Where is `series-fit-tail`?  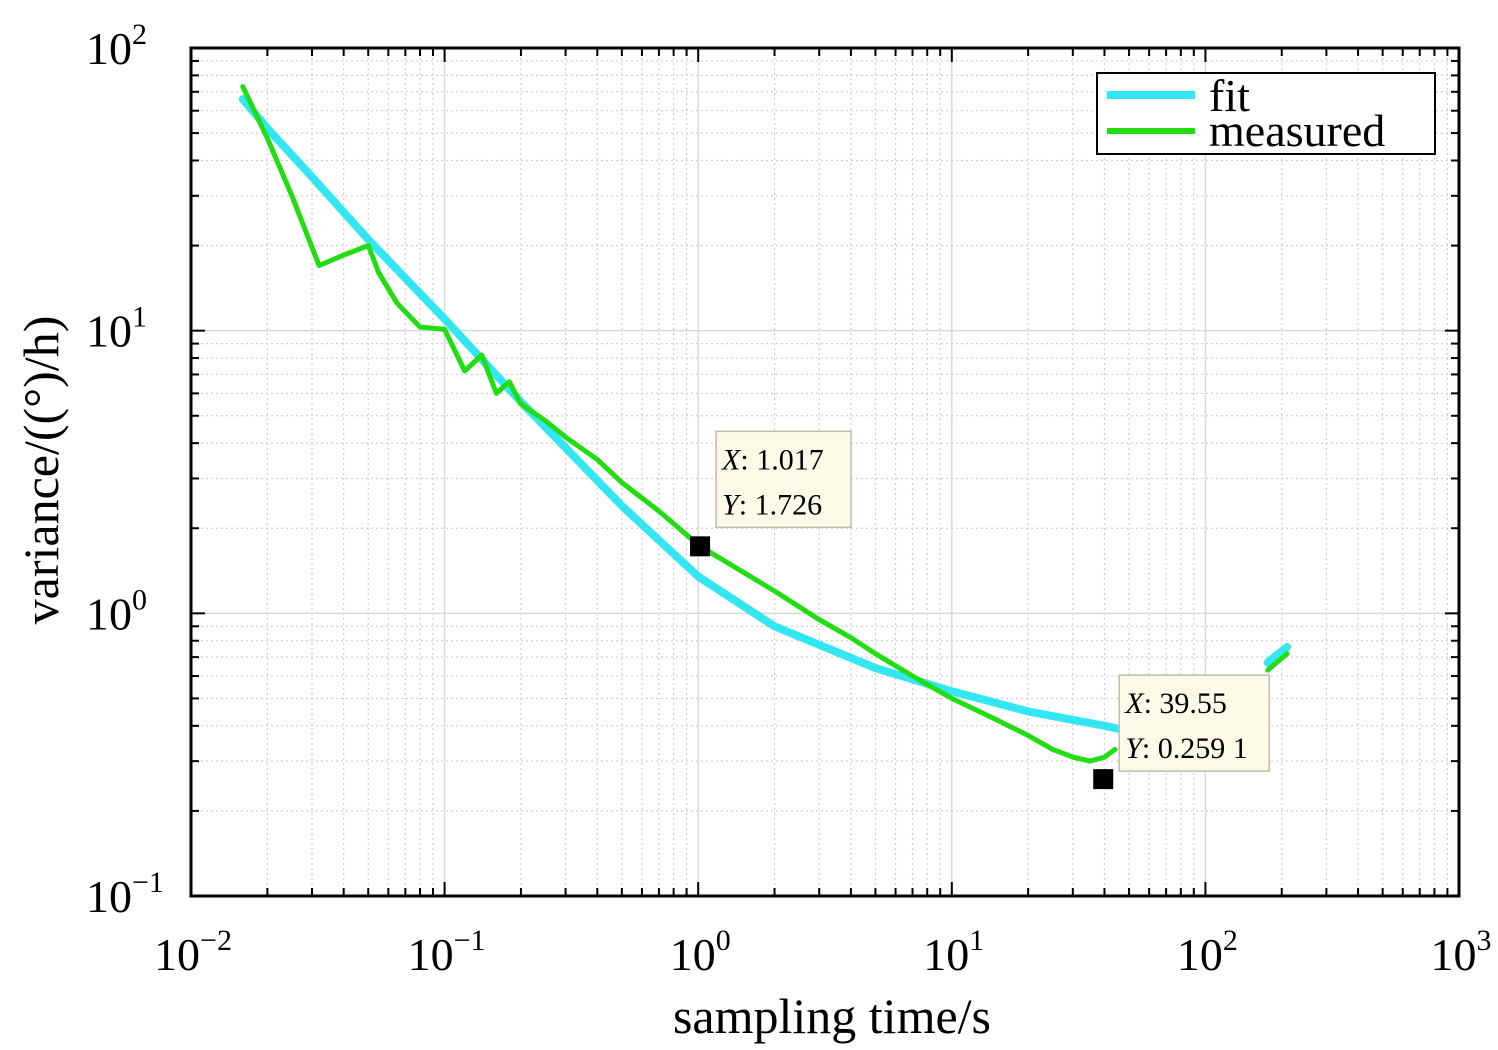
series-fit-tail is located at coordinates (1277, 655).